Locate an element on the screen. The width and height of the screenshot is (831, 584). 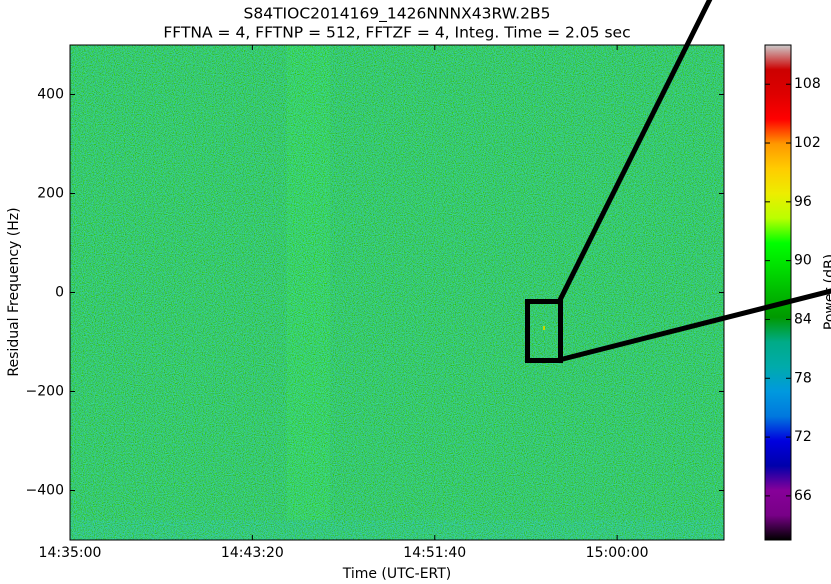
x-tick-label: 14:43:20 is located at coordinates (252, 553).